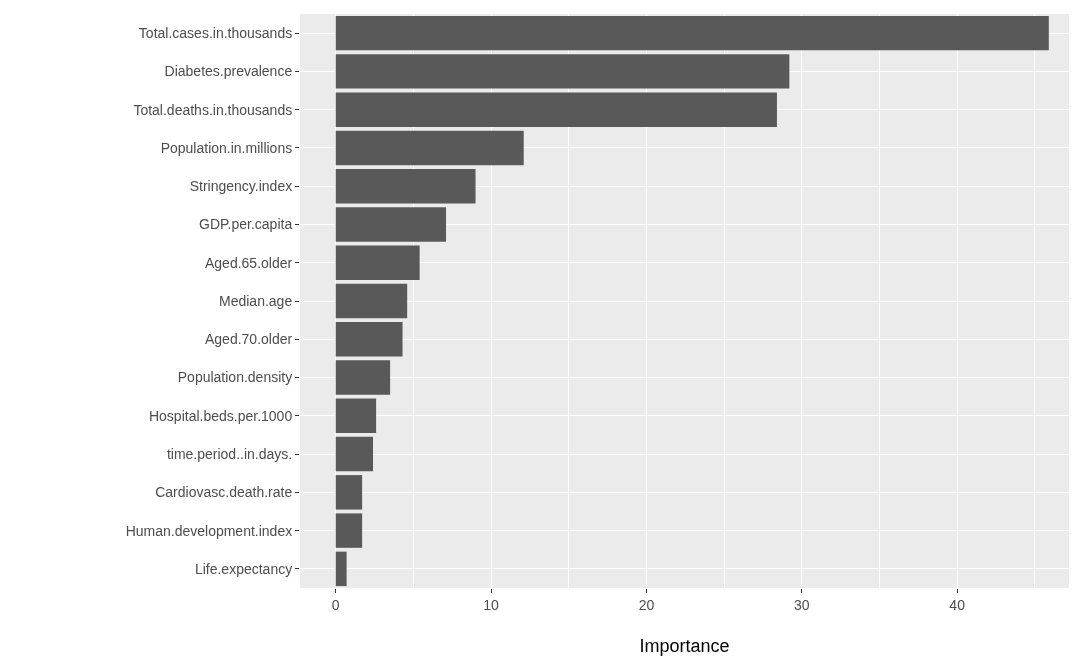 The image size is (1073, 658). What do you see at coordinates (491, 604) in the screenshot?
I see `x-tick-label: 10` at bounding box center [491, 604].